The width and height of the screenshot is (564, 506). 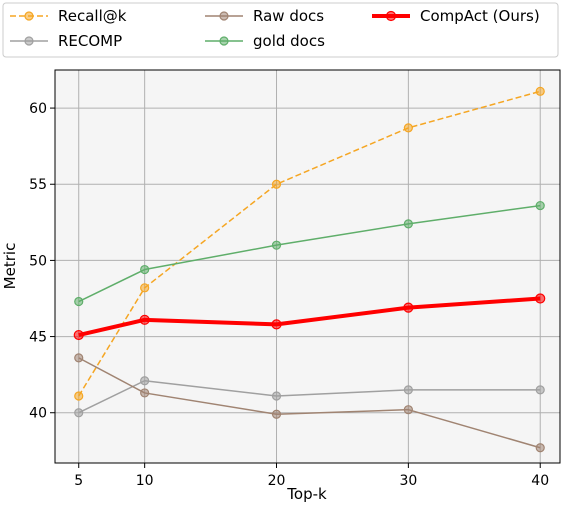 I want to click on legend-label: CompAct (Ours), so click(x=480, y=16).